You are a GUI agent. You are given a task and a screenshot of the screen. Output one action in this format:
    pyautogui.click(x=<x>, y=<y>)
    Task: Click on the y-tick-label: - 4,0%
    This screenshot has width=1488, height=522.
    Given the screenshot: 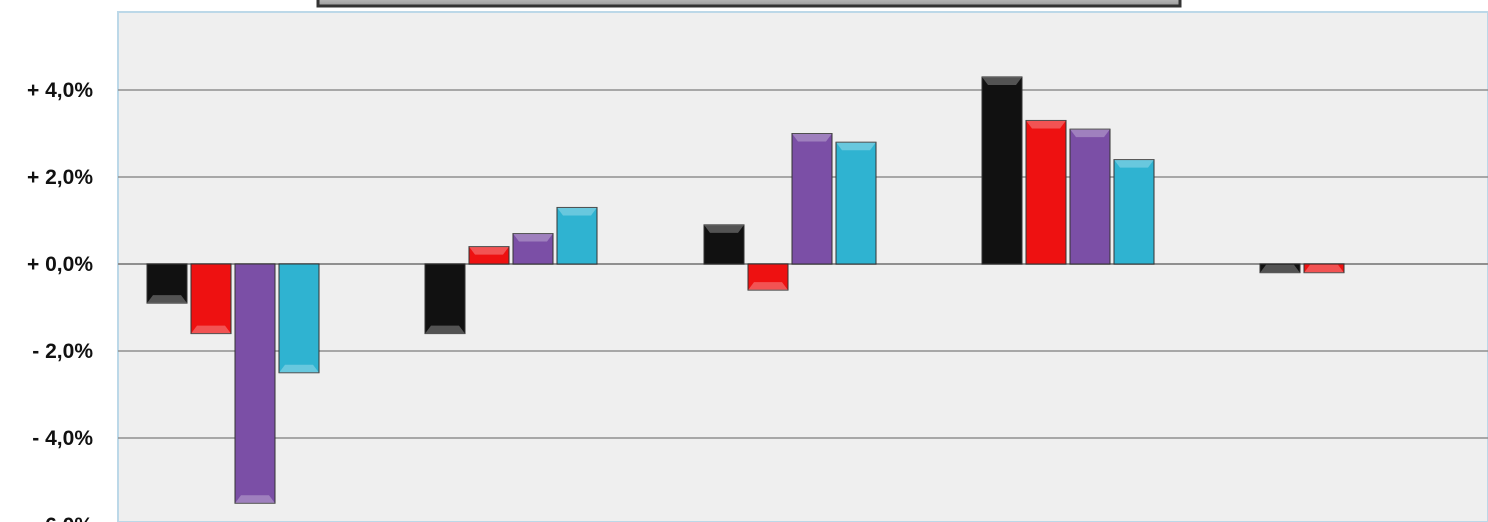 What is the action you would take?
    pyautogui.click(x=62, y=438)
    